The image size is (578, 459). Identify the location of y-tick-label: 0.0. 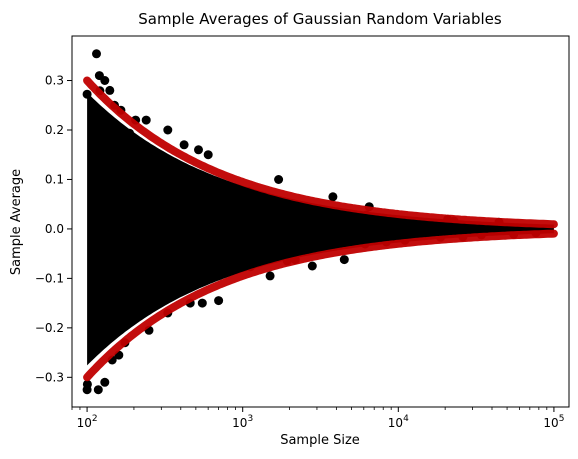
(54, 229).